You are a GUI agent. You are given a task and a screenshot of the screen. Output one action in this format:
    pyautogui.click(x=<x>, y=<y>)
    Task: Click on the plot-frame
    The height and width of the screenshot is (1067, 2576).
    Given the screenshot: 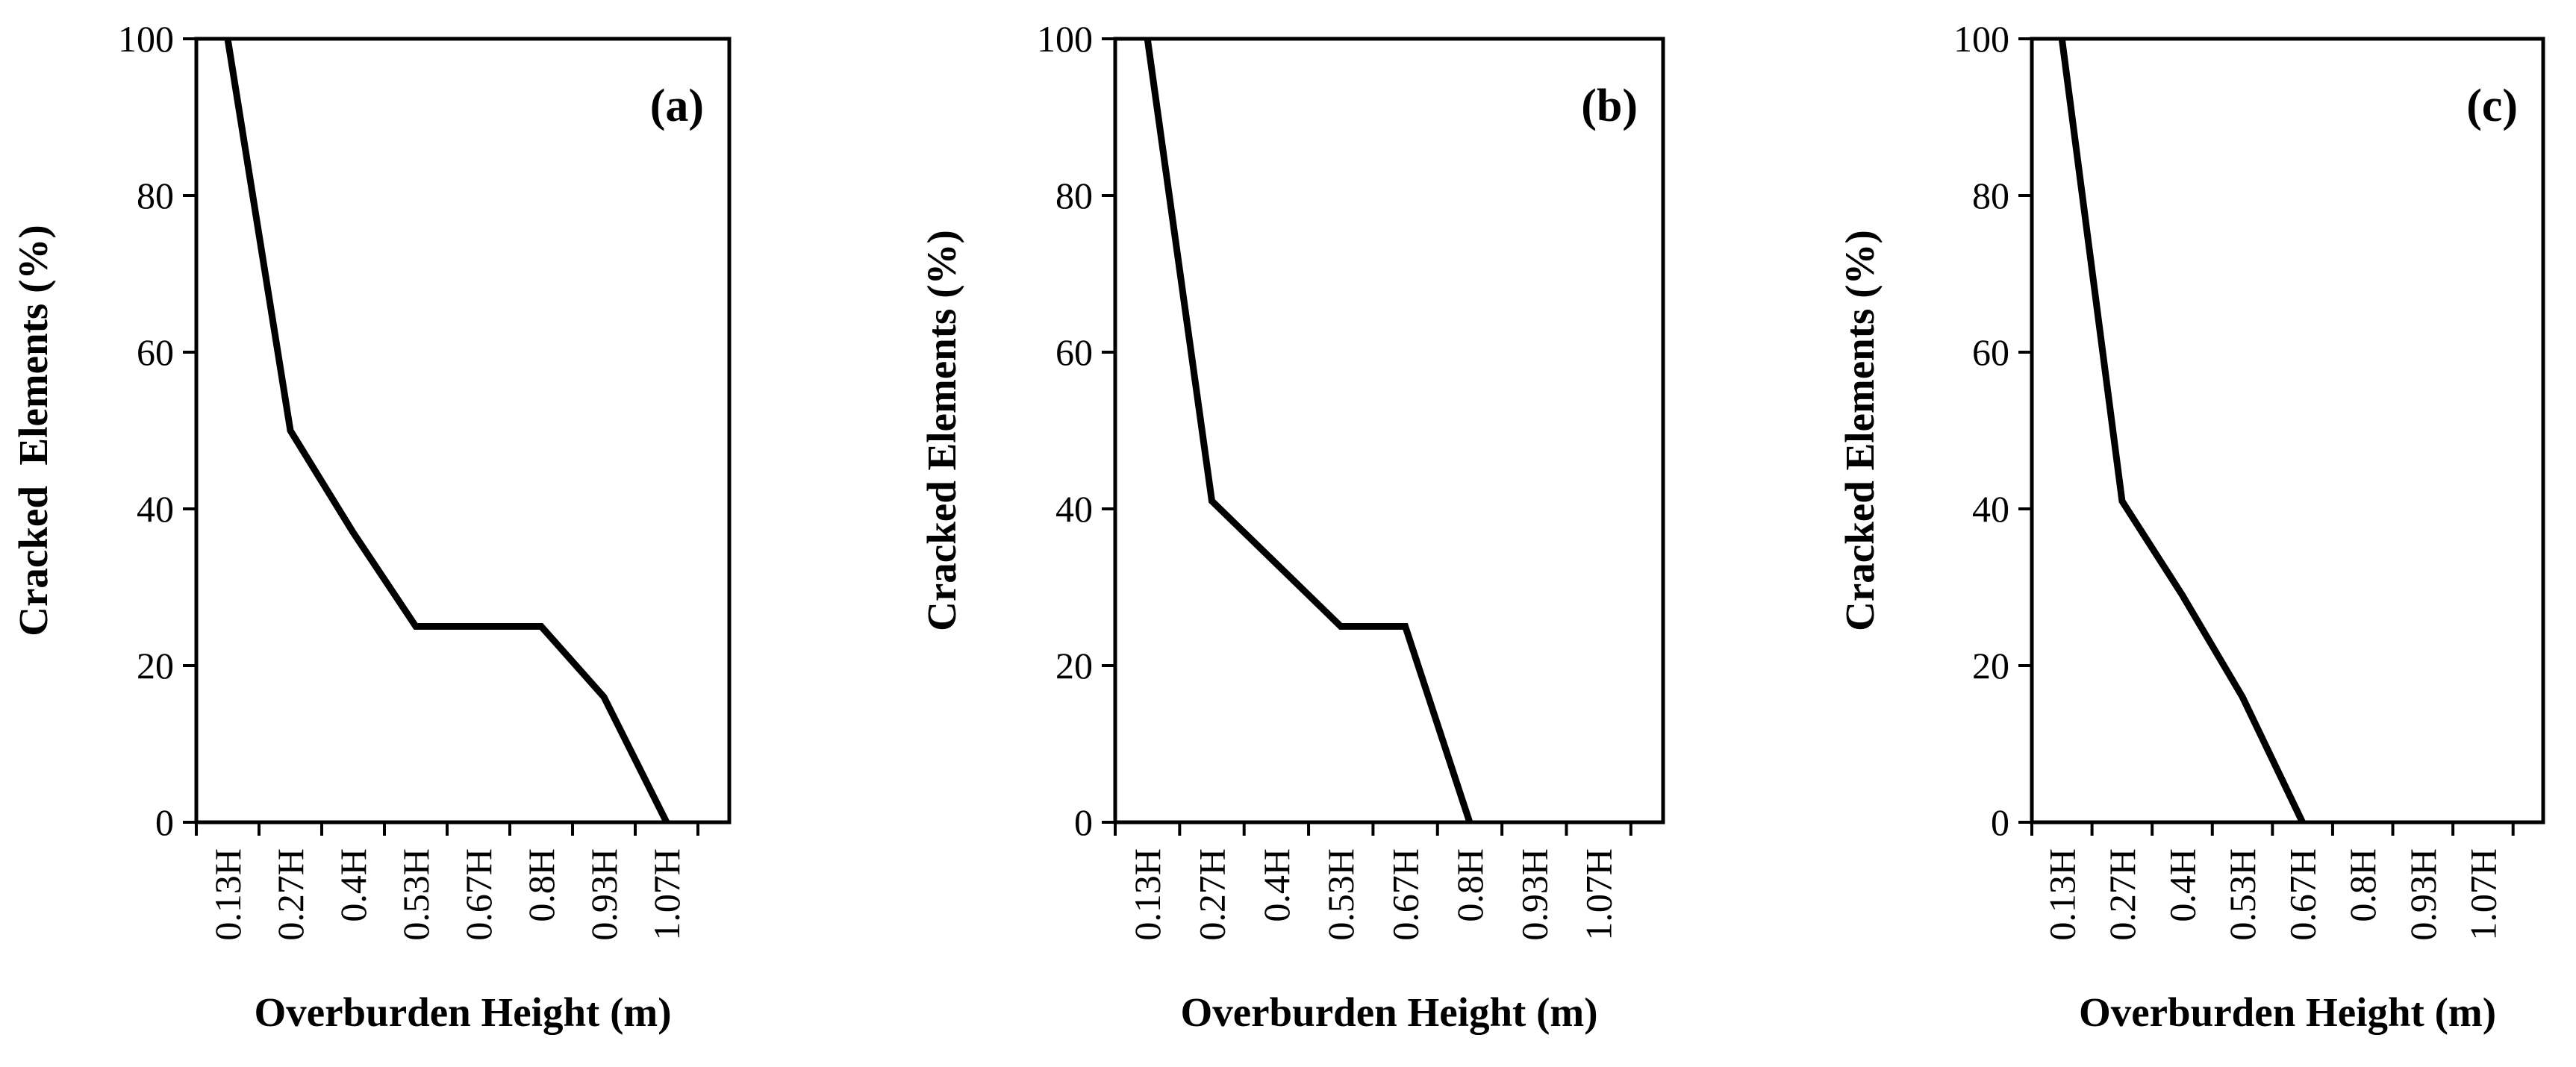 What is the action you would take?
    pyautogui.click(x=2287, y=430)
    